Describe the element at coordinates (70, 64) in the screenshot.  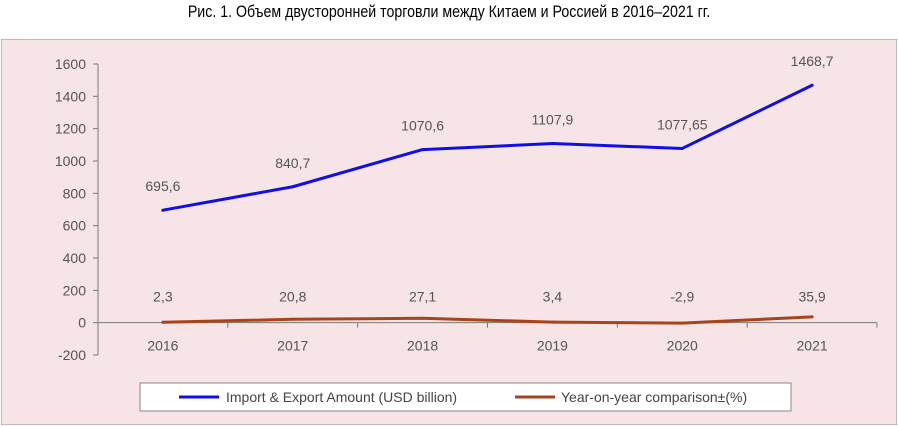
I see `y-tick-label: 1600` at that location.